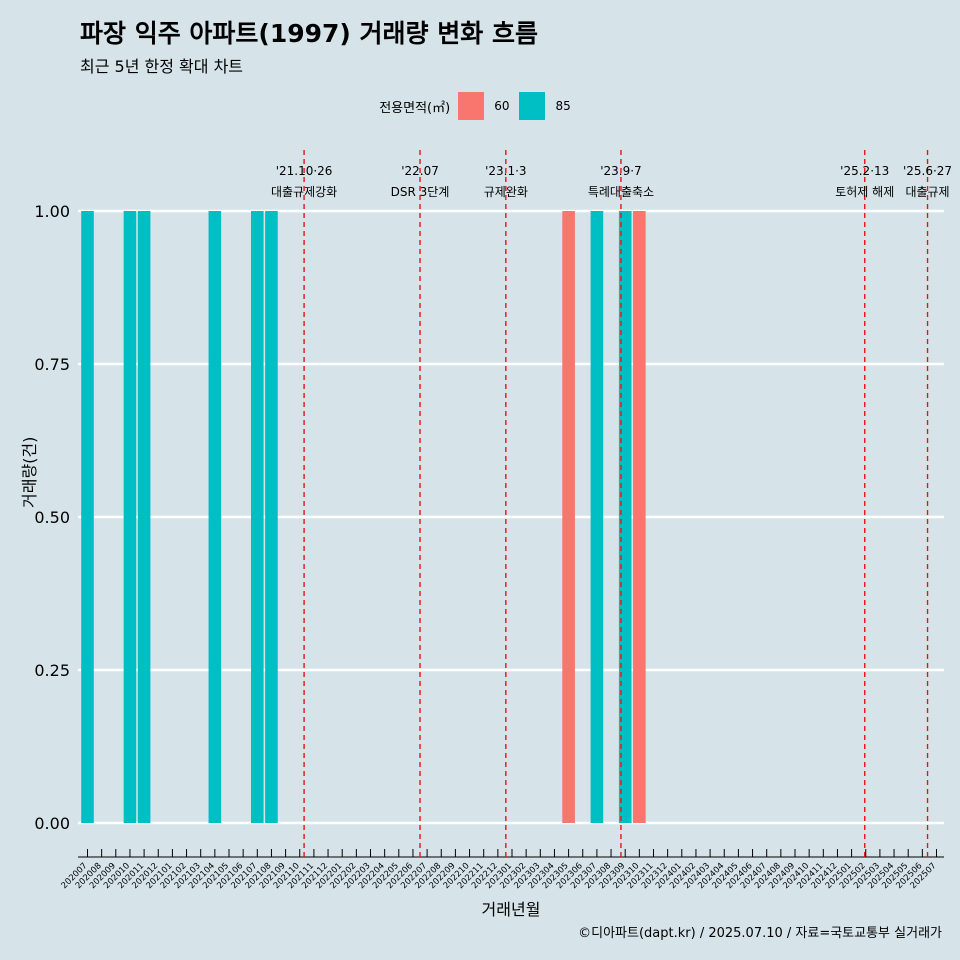 The height and width of the screenshot is (960, 960). Describe the element at coordinates (52, 211) in the screenshot. I see `y-tick-label: 1.00` at that location.